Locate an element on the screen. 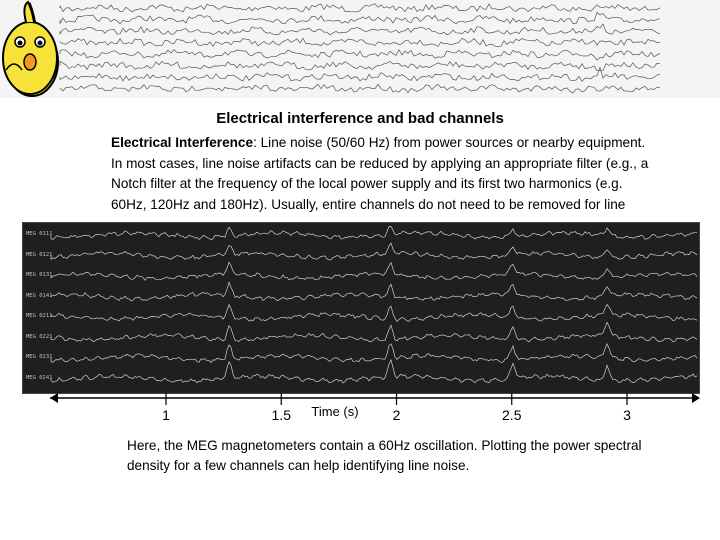  channel-label: MEG 0131 is located at coordinates (39, 275).